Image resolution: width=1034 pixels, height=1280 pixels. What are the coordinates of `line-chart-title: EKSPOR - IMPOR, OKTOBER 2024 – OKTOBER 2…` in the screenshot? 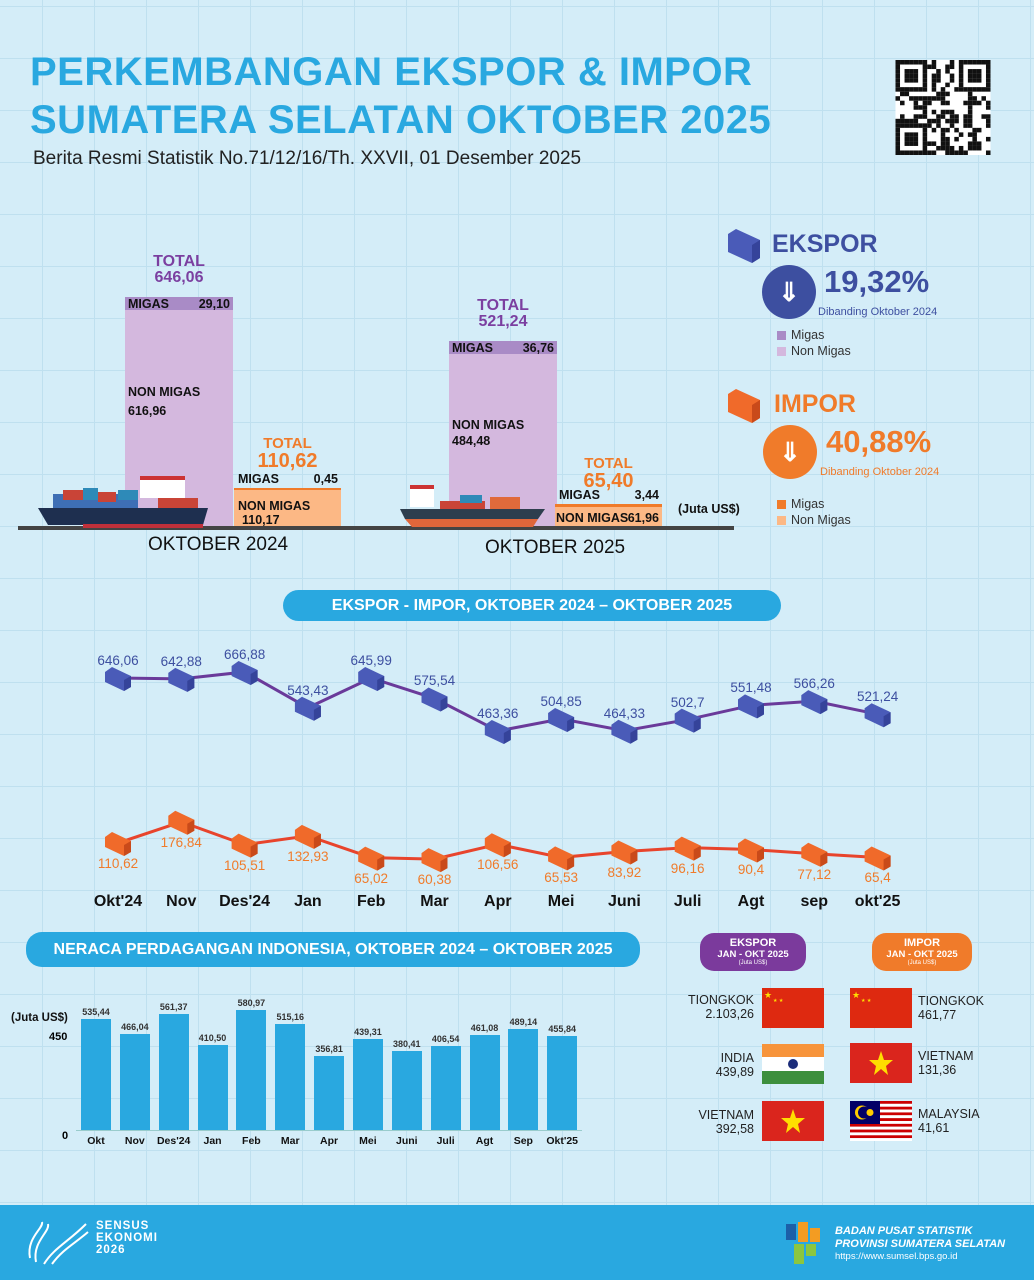 It's located at (532, 605).